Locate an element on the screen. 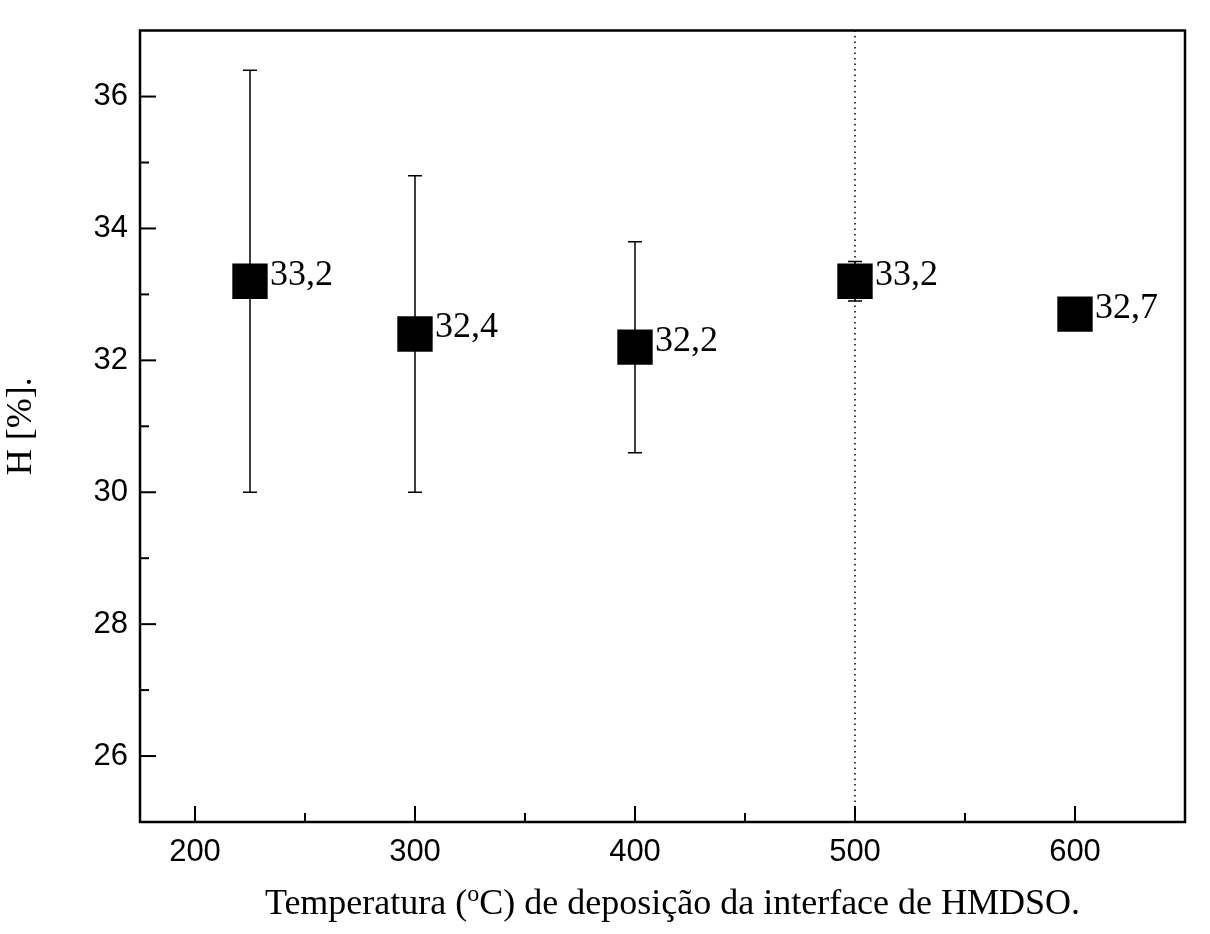 The height and width of the screenshot is (934, 1210). x-tick-label: 200 is located at coordinates (195, 851).